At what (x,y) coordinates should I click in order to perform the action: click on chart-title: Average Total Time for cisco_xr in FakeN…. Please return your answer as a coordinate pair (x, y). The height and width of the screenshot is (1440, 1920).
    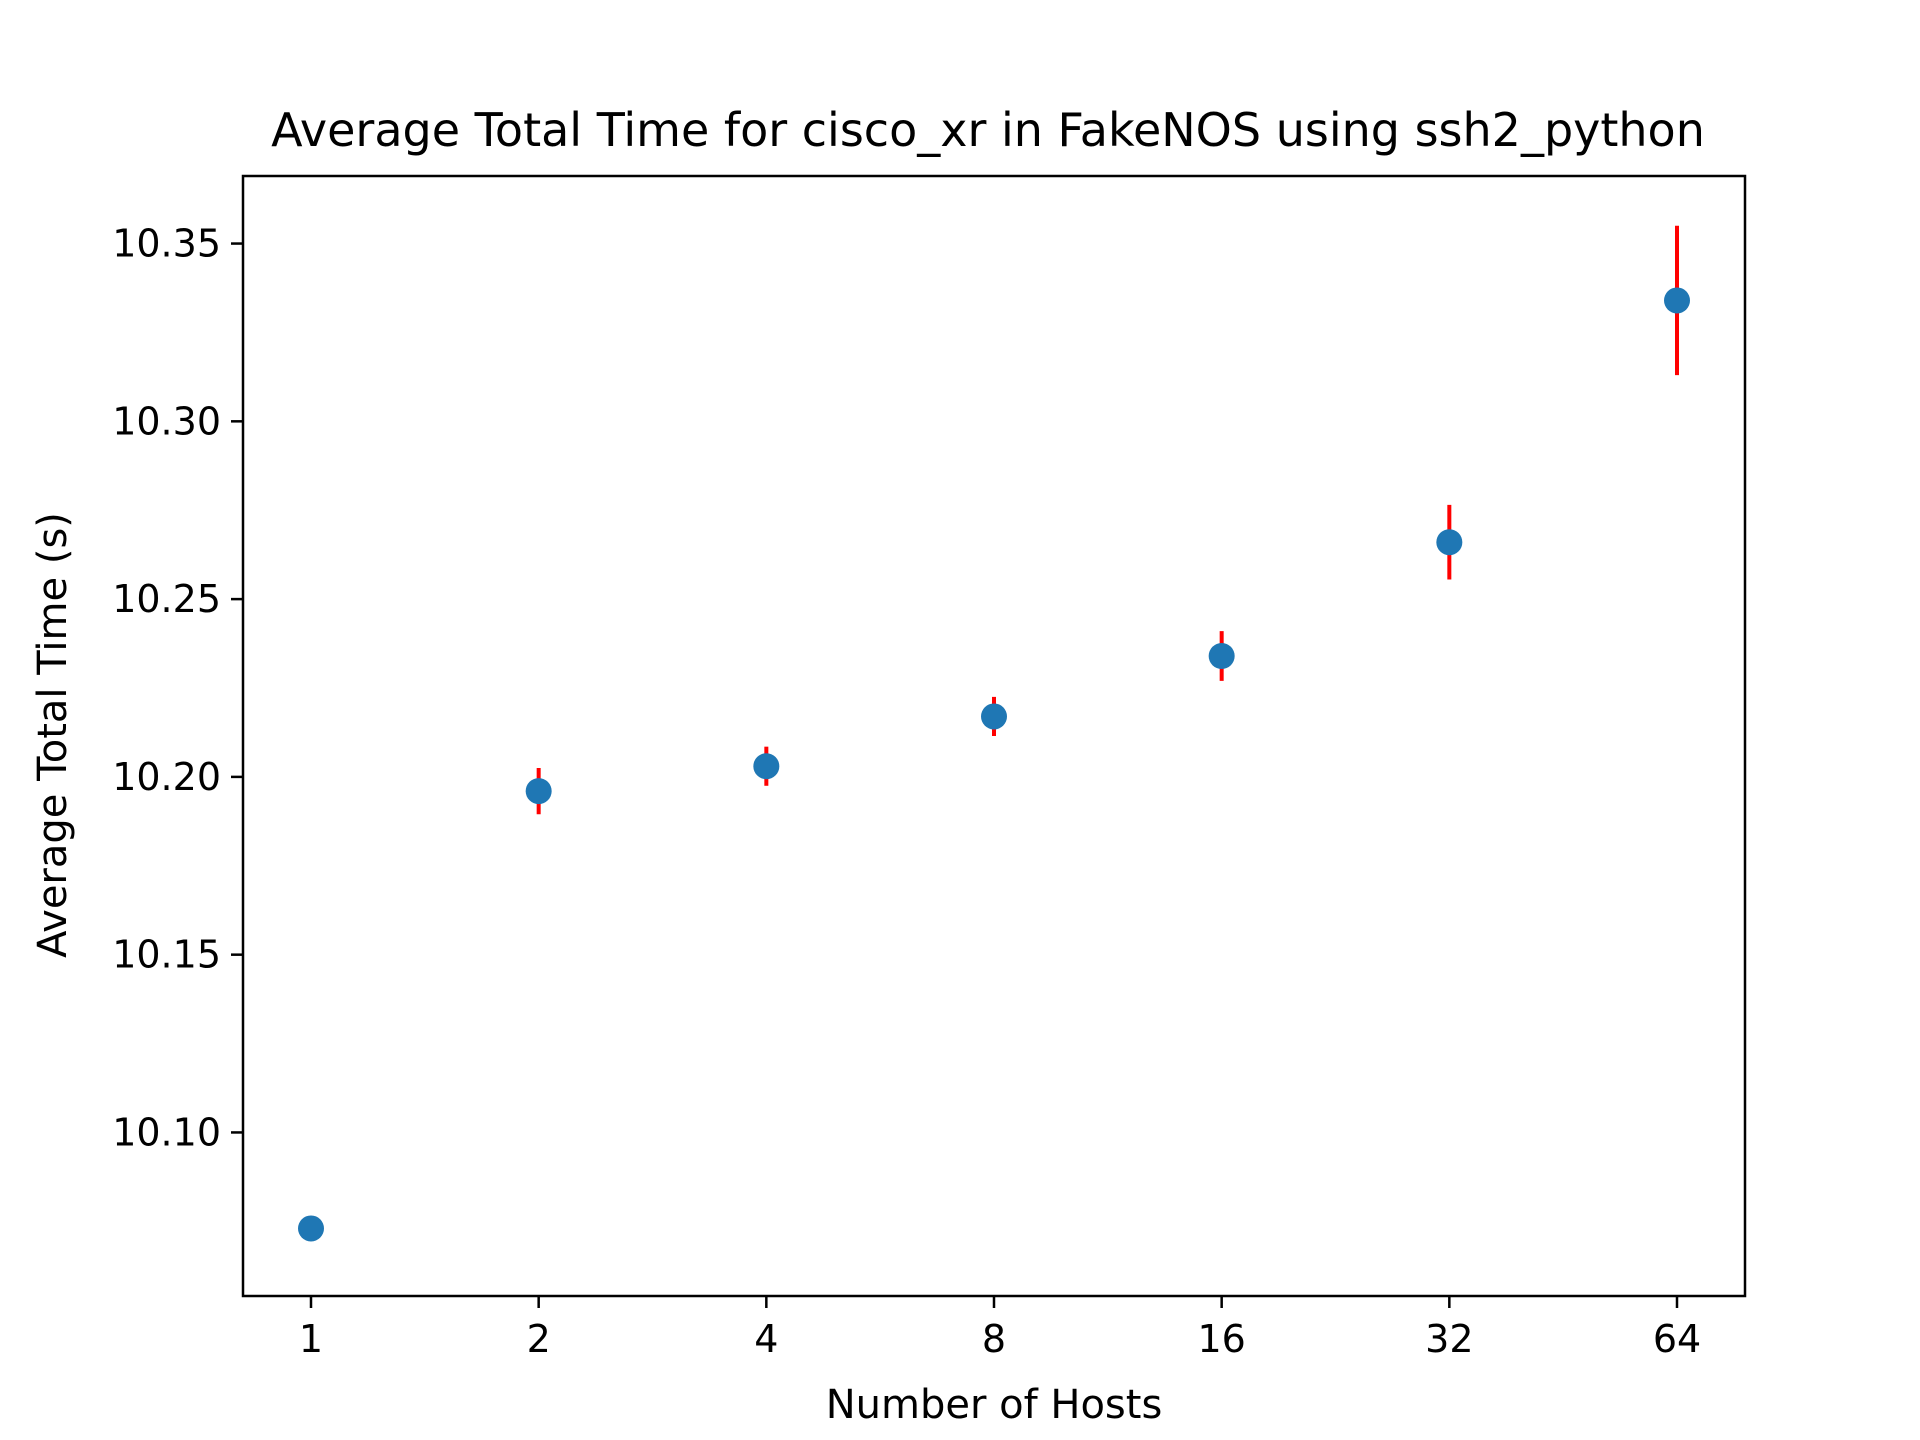
    Looking at the image, I should click on (988, 130).